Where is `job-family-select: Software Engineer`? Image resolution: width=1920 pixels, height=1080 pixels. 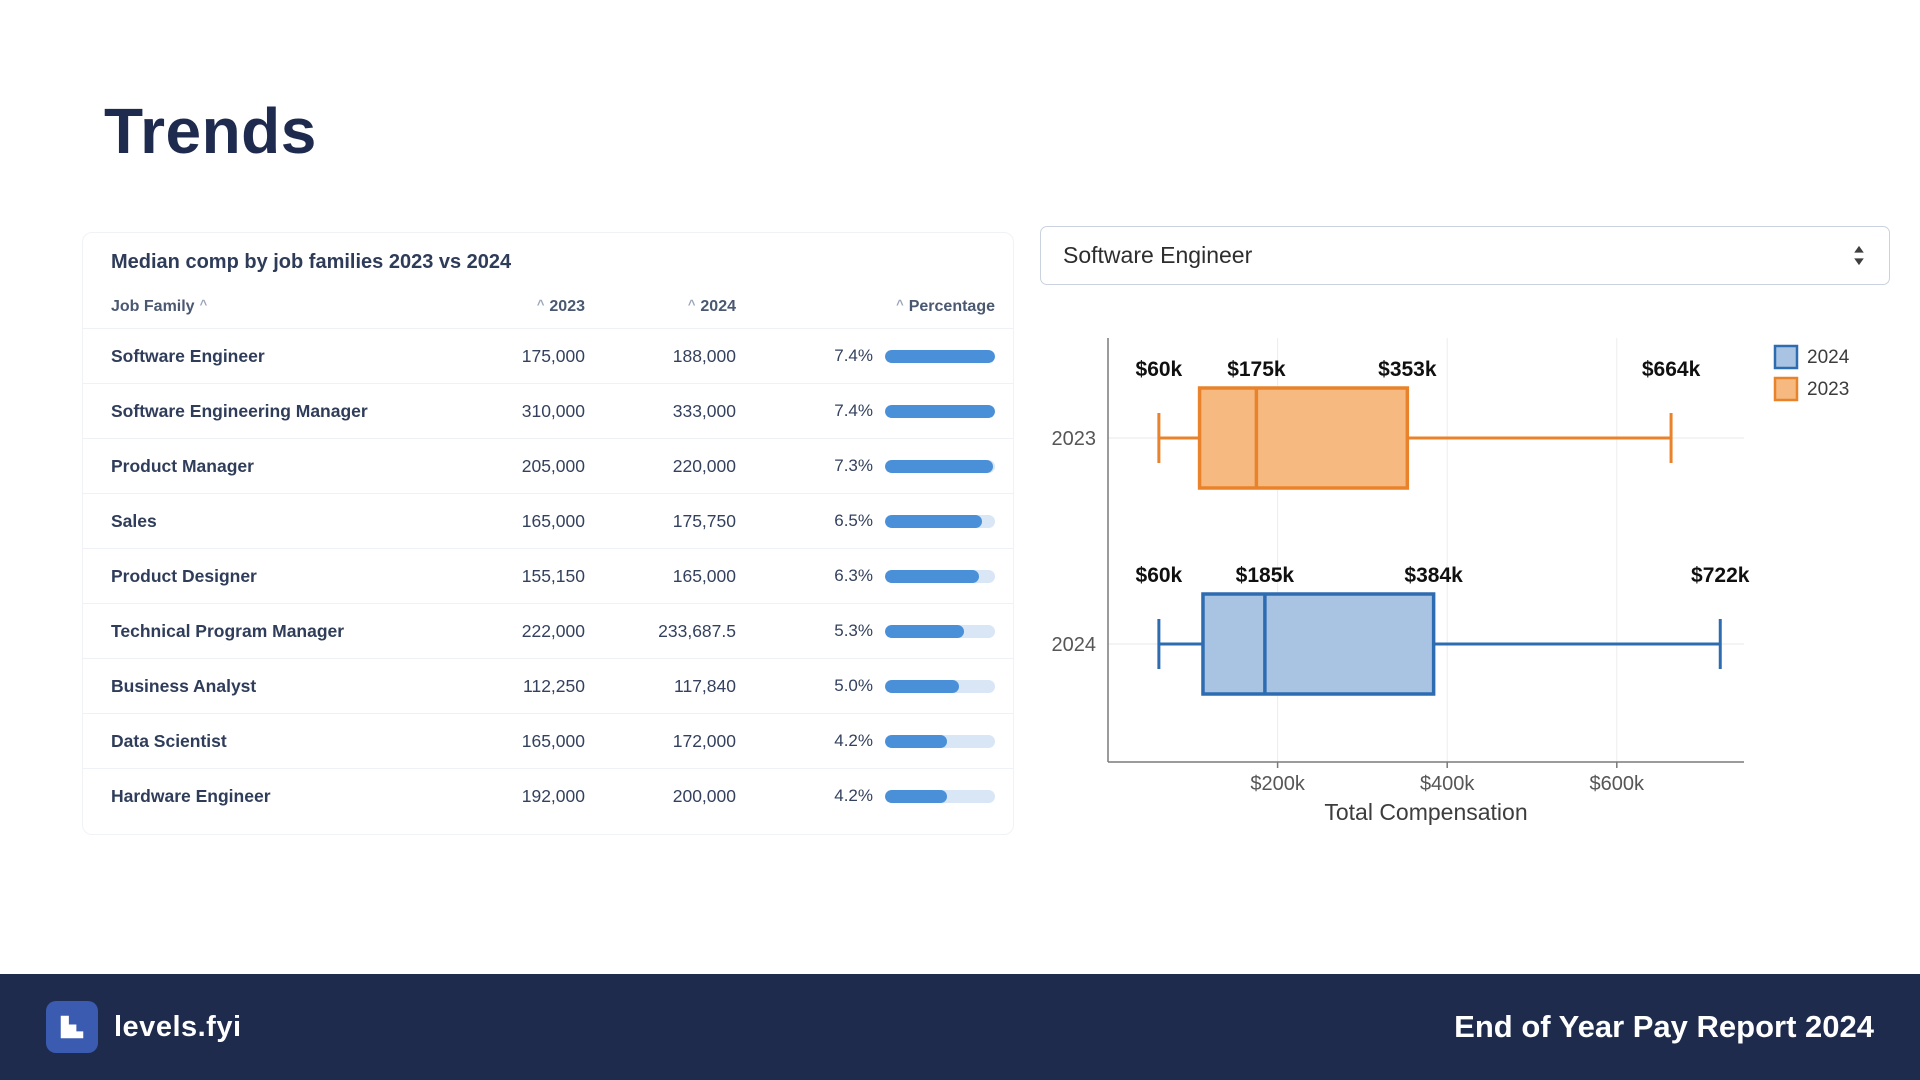 job-family-select: Software Engineer is located at coordinates (1465, 255).